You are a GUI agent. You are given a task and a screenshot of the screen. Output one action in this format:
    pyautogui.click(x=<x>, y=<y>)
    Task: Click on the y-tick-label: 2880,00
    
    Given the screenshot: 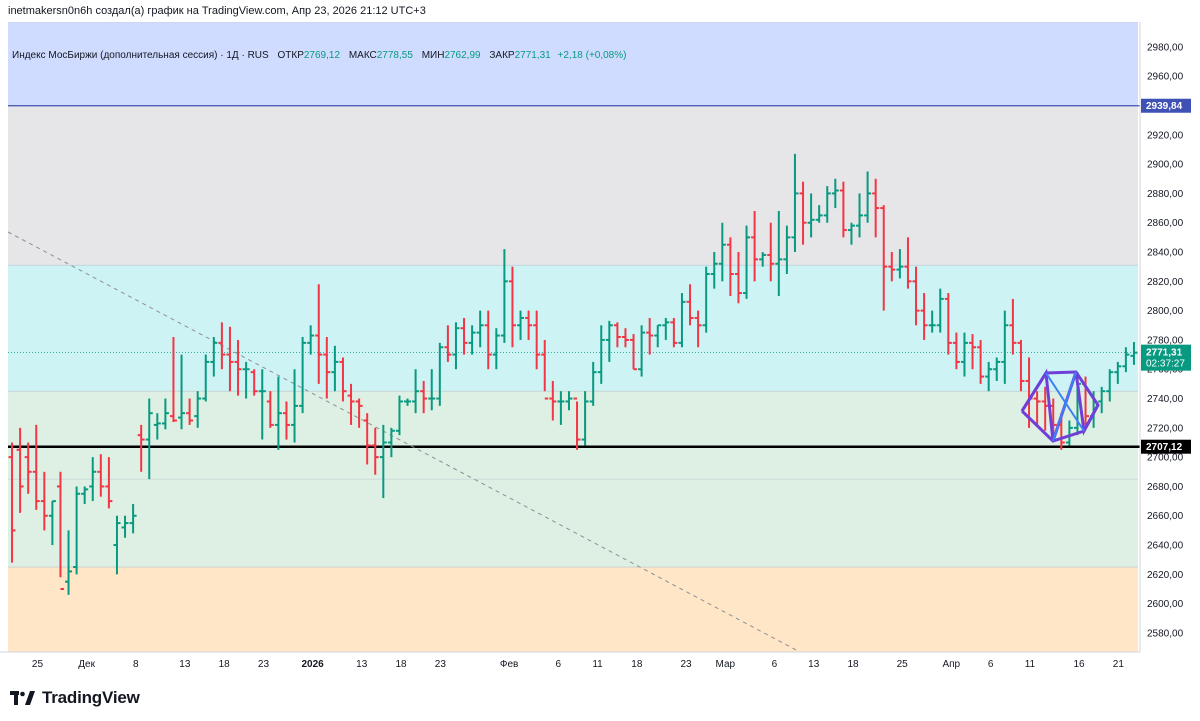 What is the action you would take?
    pyautogui.click(x=1165, y=194)
    